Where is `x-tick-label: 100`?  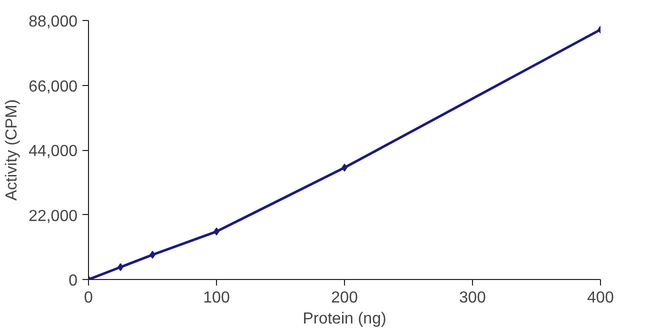 x-tick-label: 100 is located at coordinates (216, 298).